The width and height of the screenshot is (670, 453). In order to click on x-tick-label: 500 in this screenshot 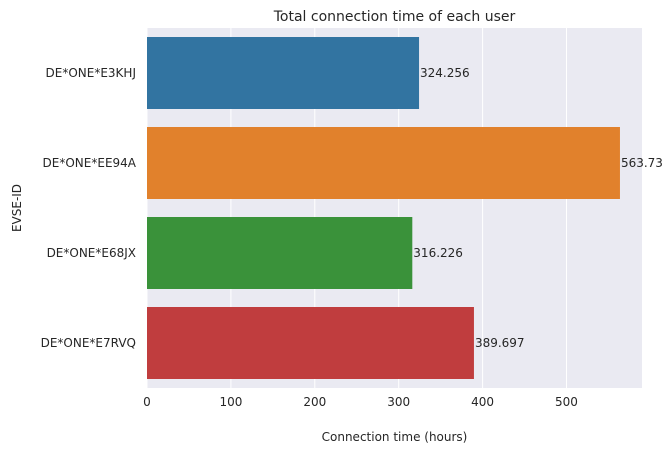, I will do `click(566, 402)`.